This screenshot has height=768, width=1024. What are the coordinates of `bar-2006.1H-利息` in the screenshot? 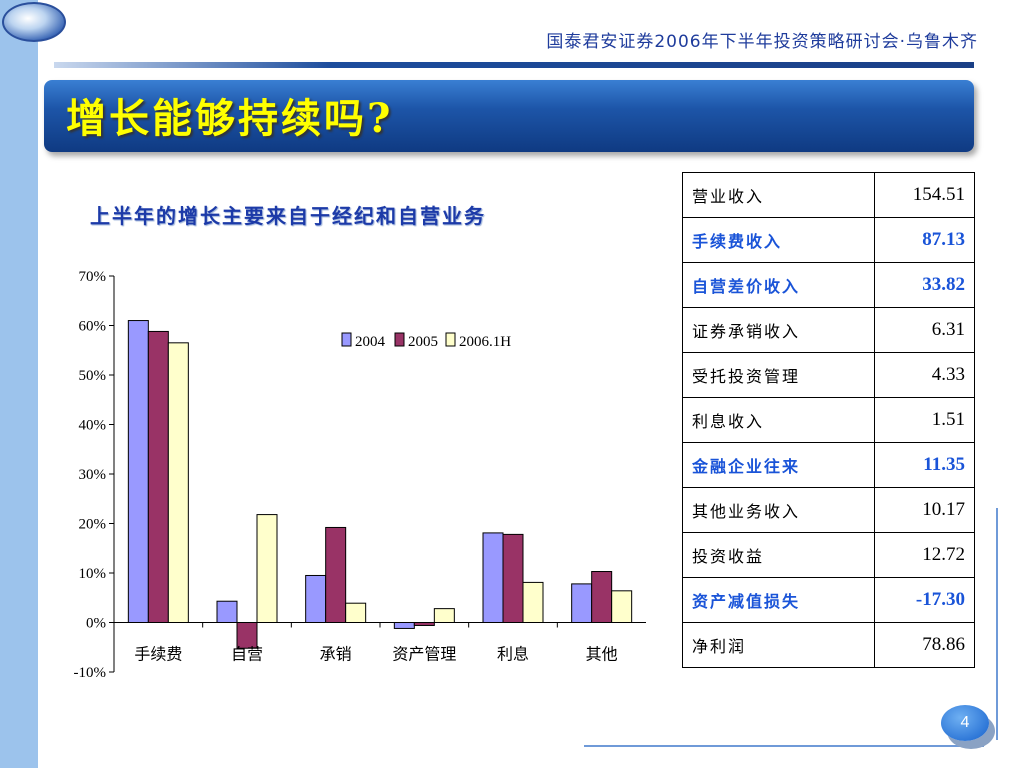 It's located at (533, 602).